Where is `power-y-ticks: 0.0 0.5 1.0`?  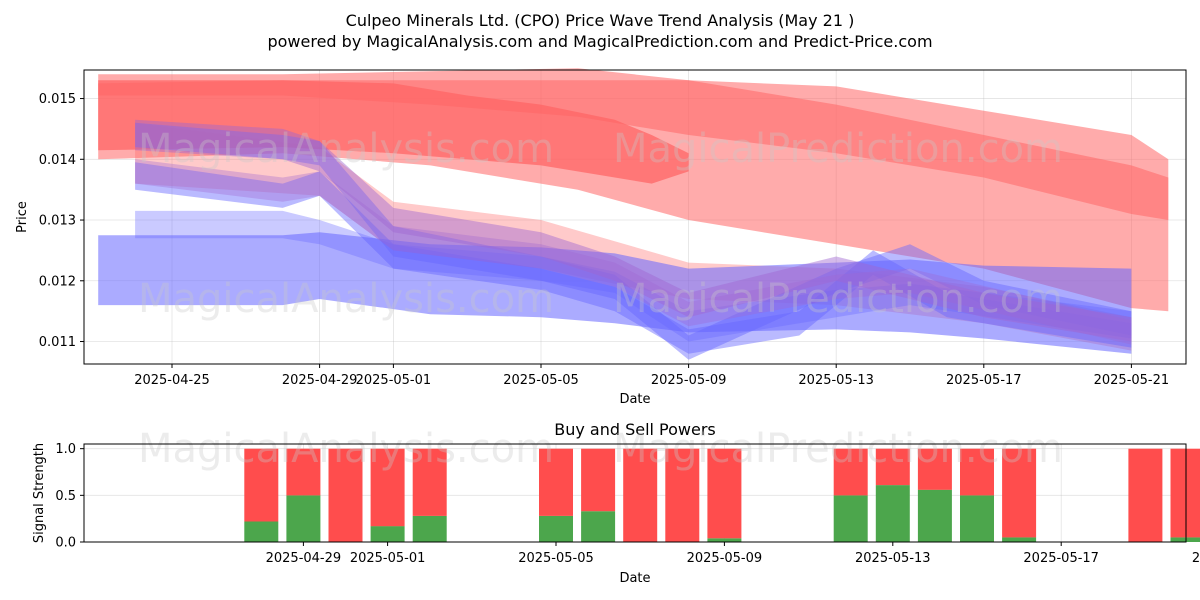
power-y-ticks: 0.0 0.5 1.0 is located at coordinates (69, 496).